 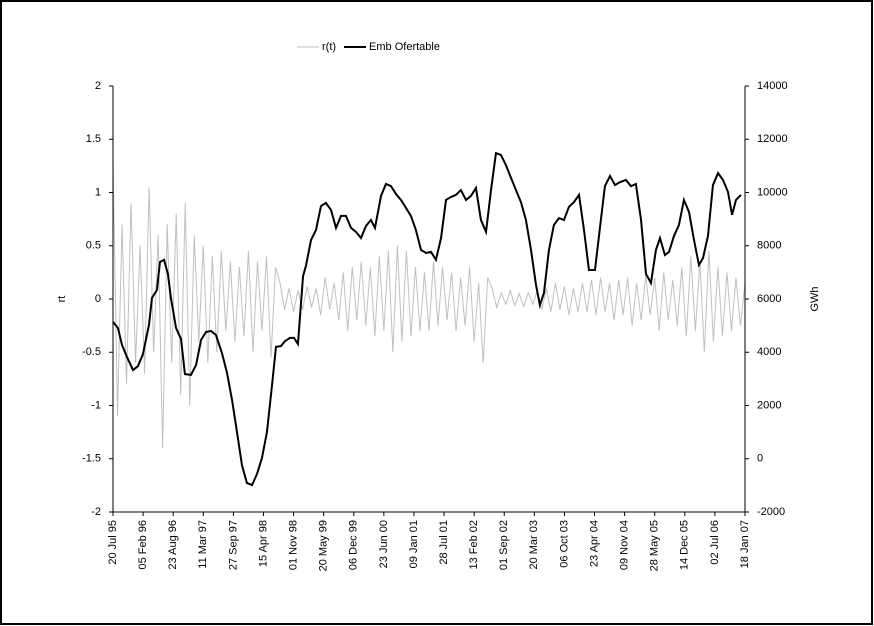 I want to click on x-tick-label: 18 Jan 07, so click(x=745, y=544).